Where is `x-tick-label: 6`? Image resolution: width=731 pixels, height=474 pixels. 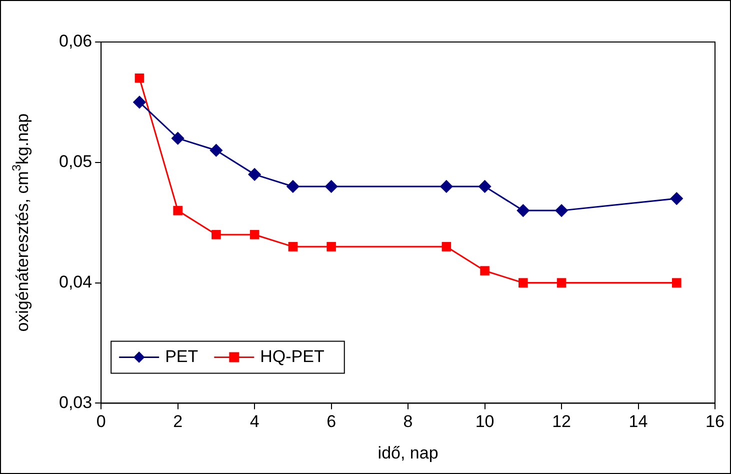
x-tick-label: 6 is located at coordinates (331, 422).